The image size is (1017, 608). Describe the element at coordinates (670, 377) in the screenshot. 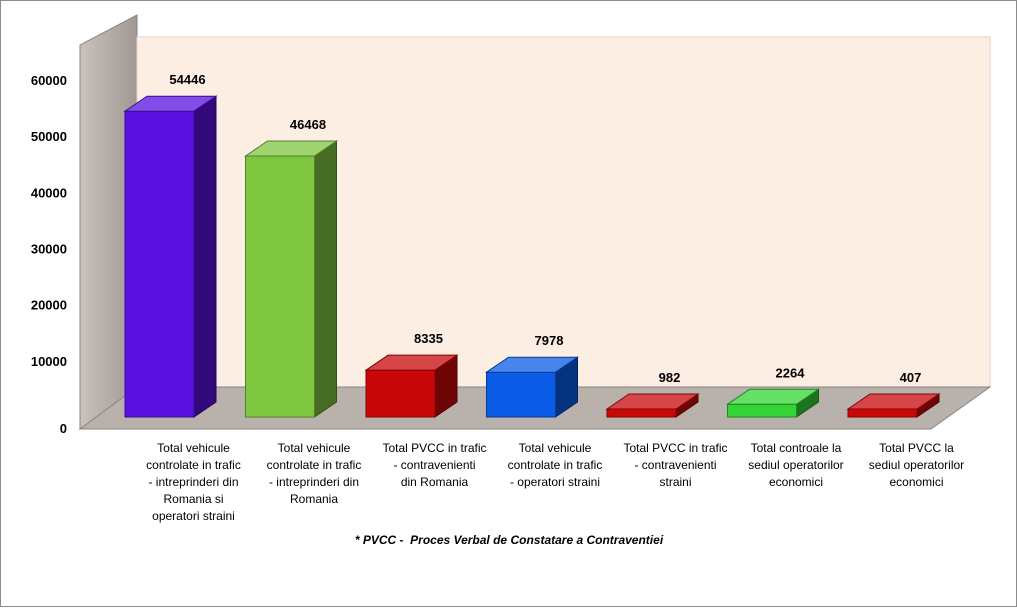

I see `data-label: 982` at that location.